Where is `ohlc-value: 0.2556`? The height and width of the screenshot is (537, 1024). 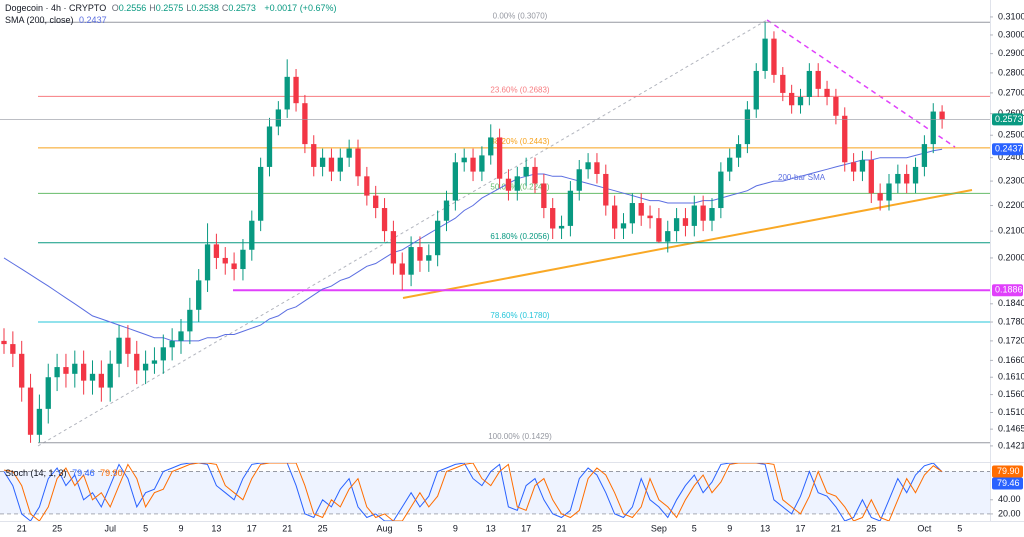
ohlc-value: 0.2556 is located at coordinates (132, 8).